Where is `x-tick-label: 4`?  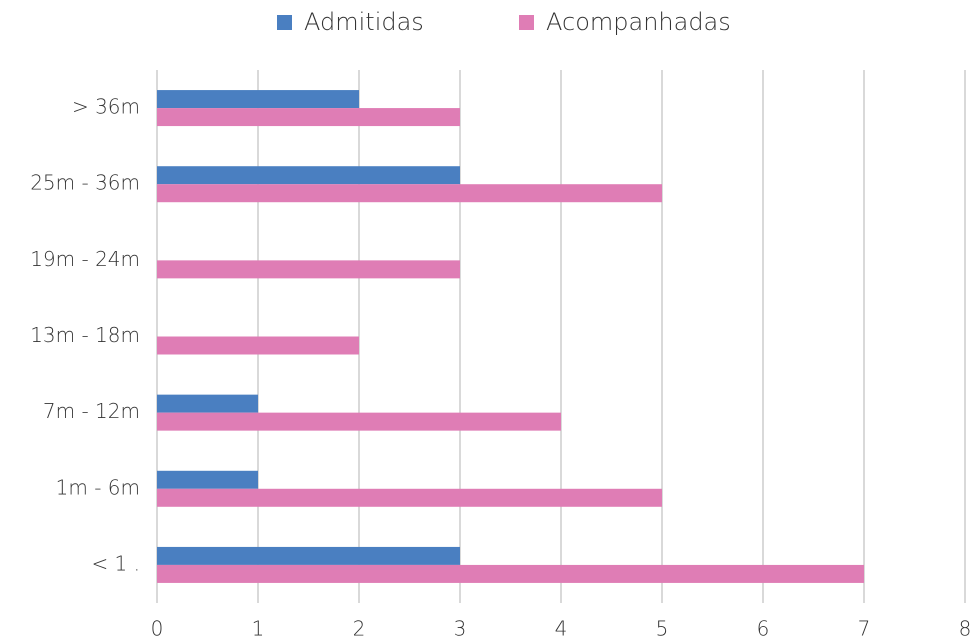 x-tick-label: 4 is located at coordinates (561, 629).